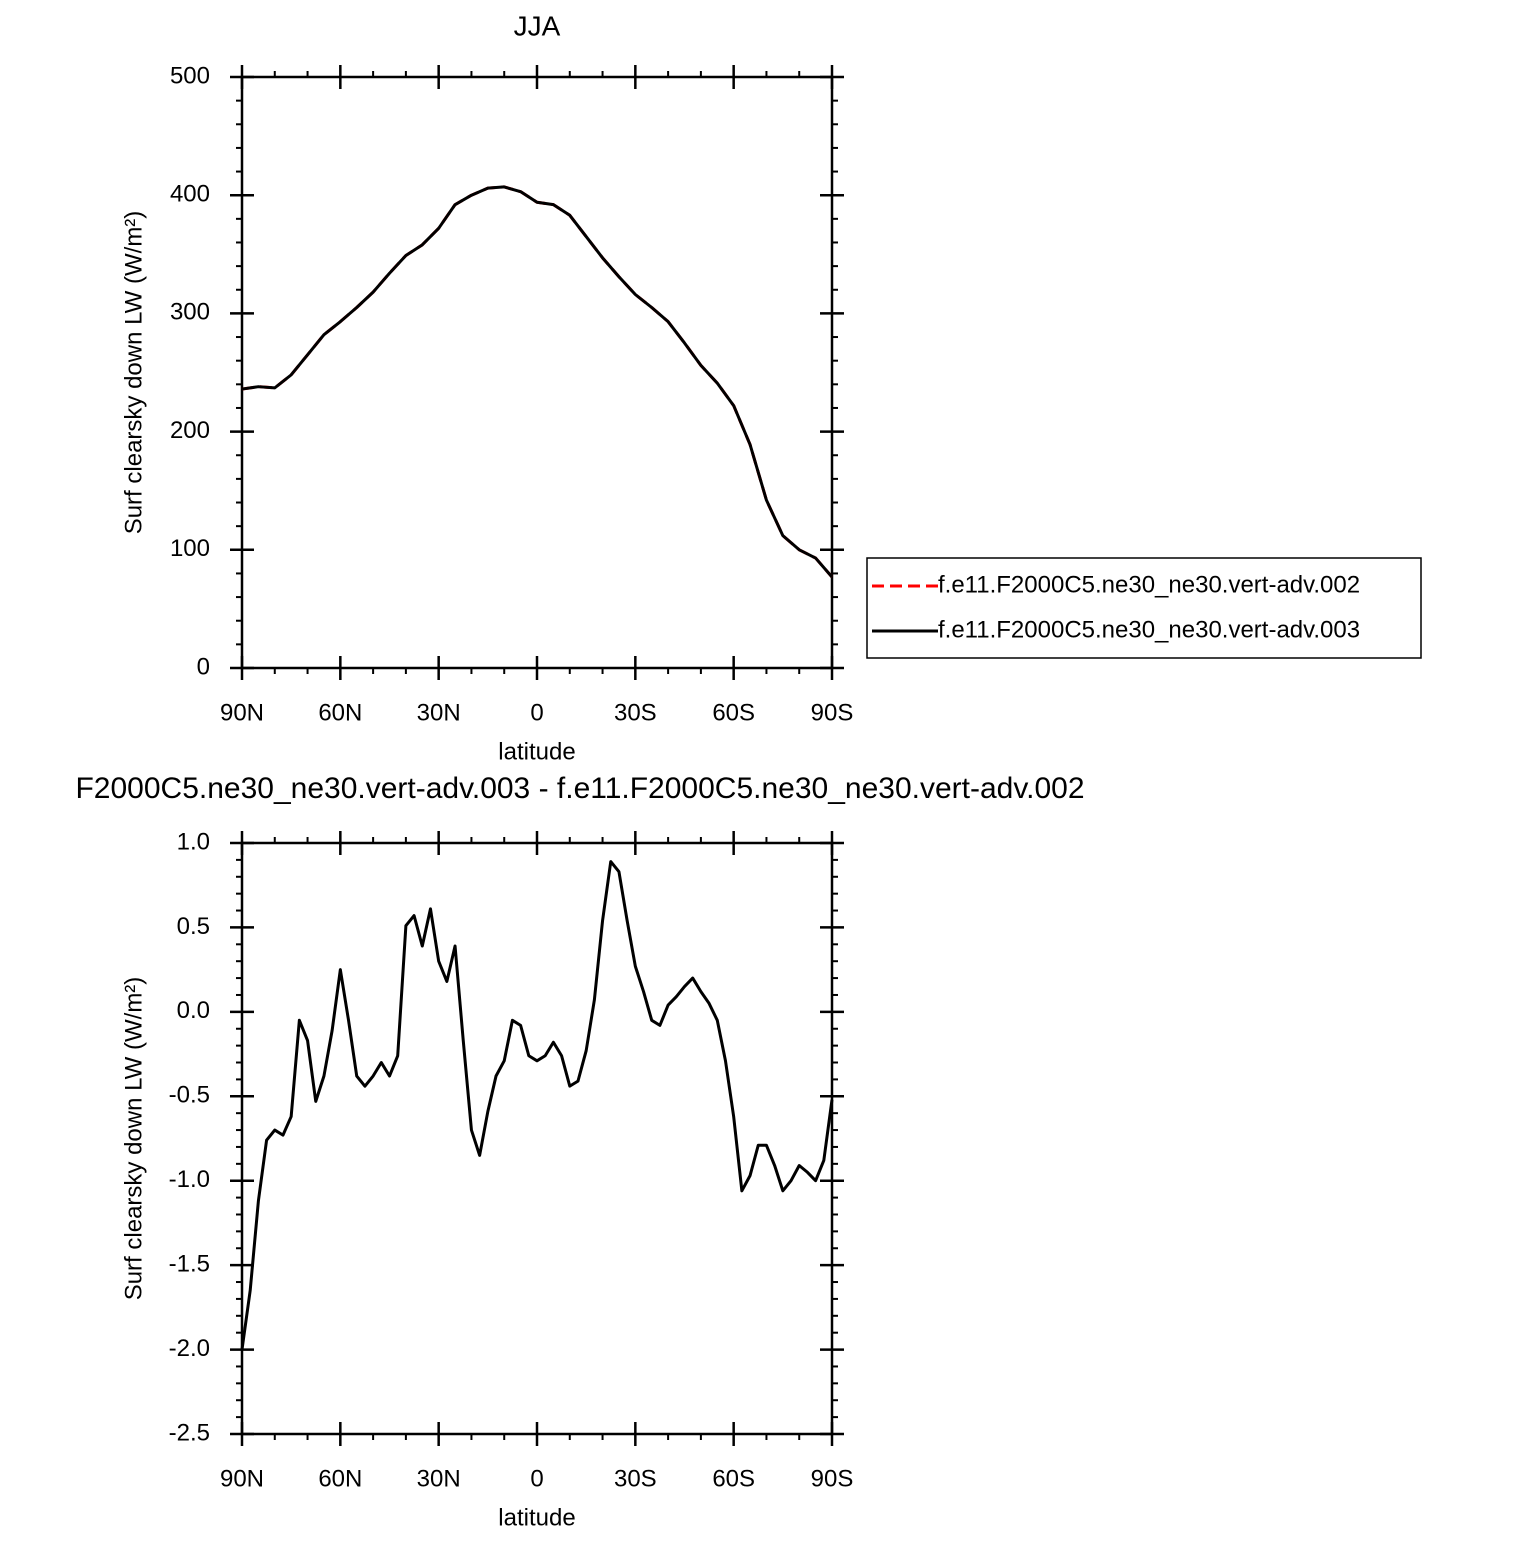  I want to click on y-tick-label: -2.5, so click(189, 1432).